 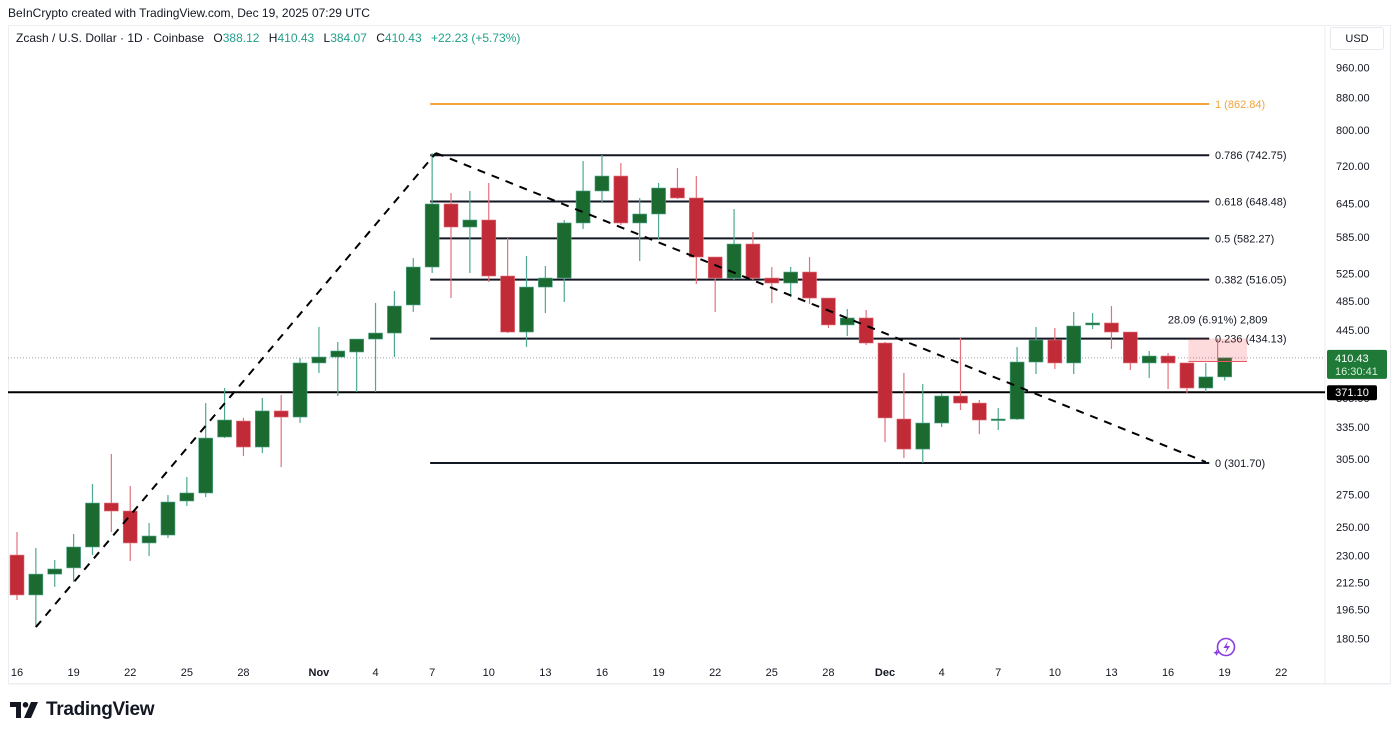 What do you see at coordinates (110, 38) in the screenshot?
I see `symbol-title: Zcash / U.S. Dollar · 1D · Coinbase` at bounding box center [110, 38].